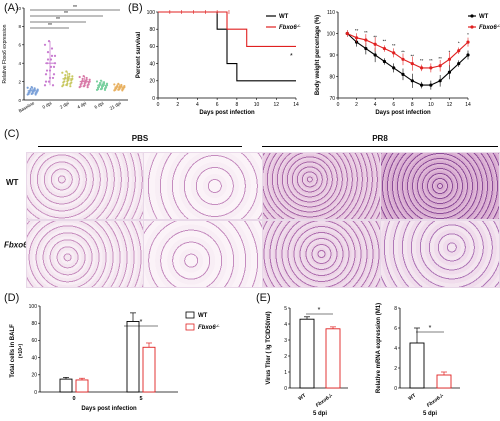 This screenshot has height=421, width=500. I want to click on sig-d: *, so click(141, 322).